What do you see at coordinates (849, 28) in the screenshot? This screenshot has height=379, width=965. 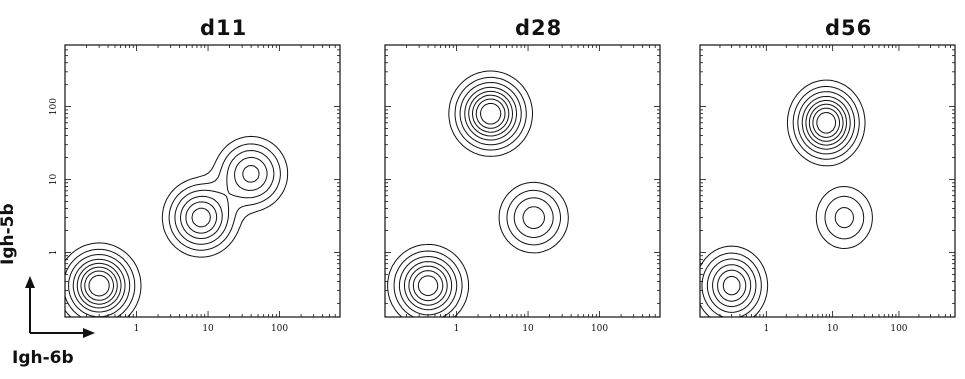 I see `panel-title-d56: d56` at bounding box center [849, 28].